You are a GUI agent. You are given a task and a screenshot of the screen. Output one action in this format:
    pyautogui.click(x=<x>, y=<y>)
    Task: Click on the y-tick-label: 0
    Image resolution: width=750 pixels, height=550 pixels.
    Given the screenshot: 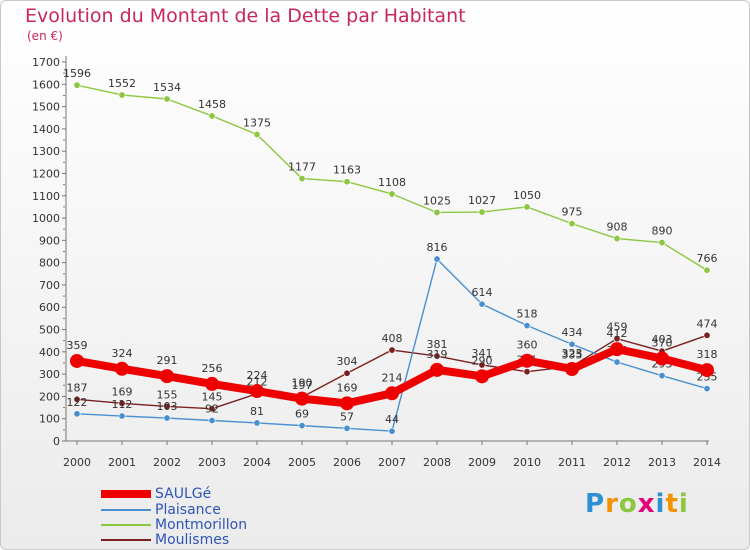 What is the action you would take?
    pyautogui.click(x=56, y=441)
    